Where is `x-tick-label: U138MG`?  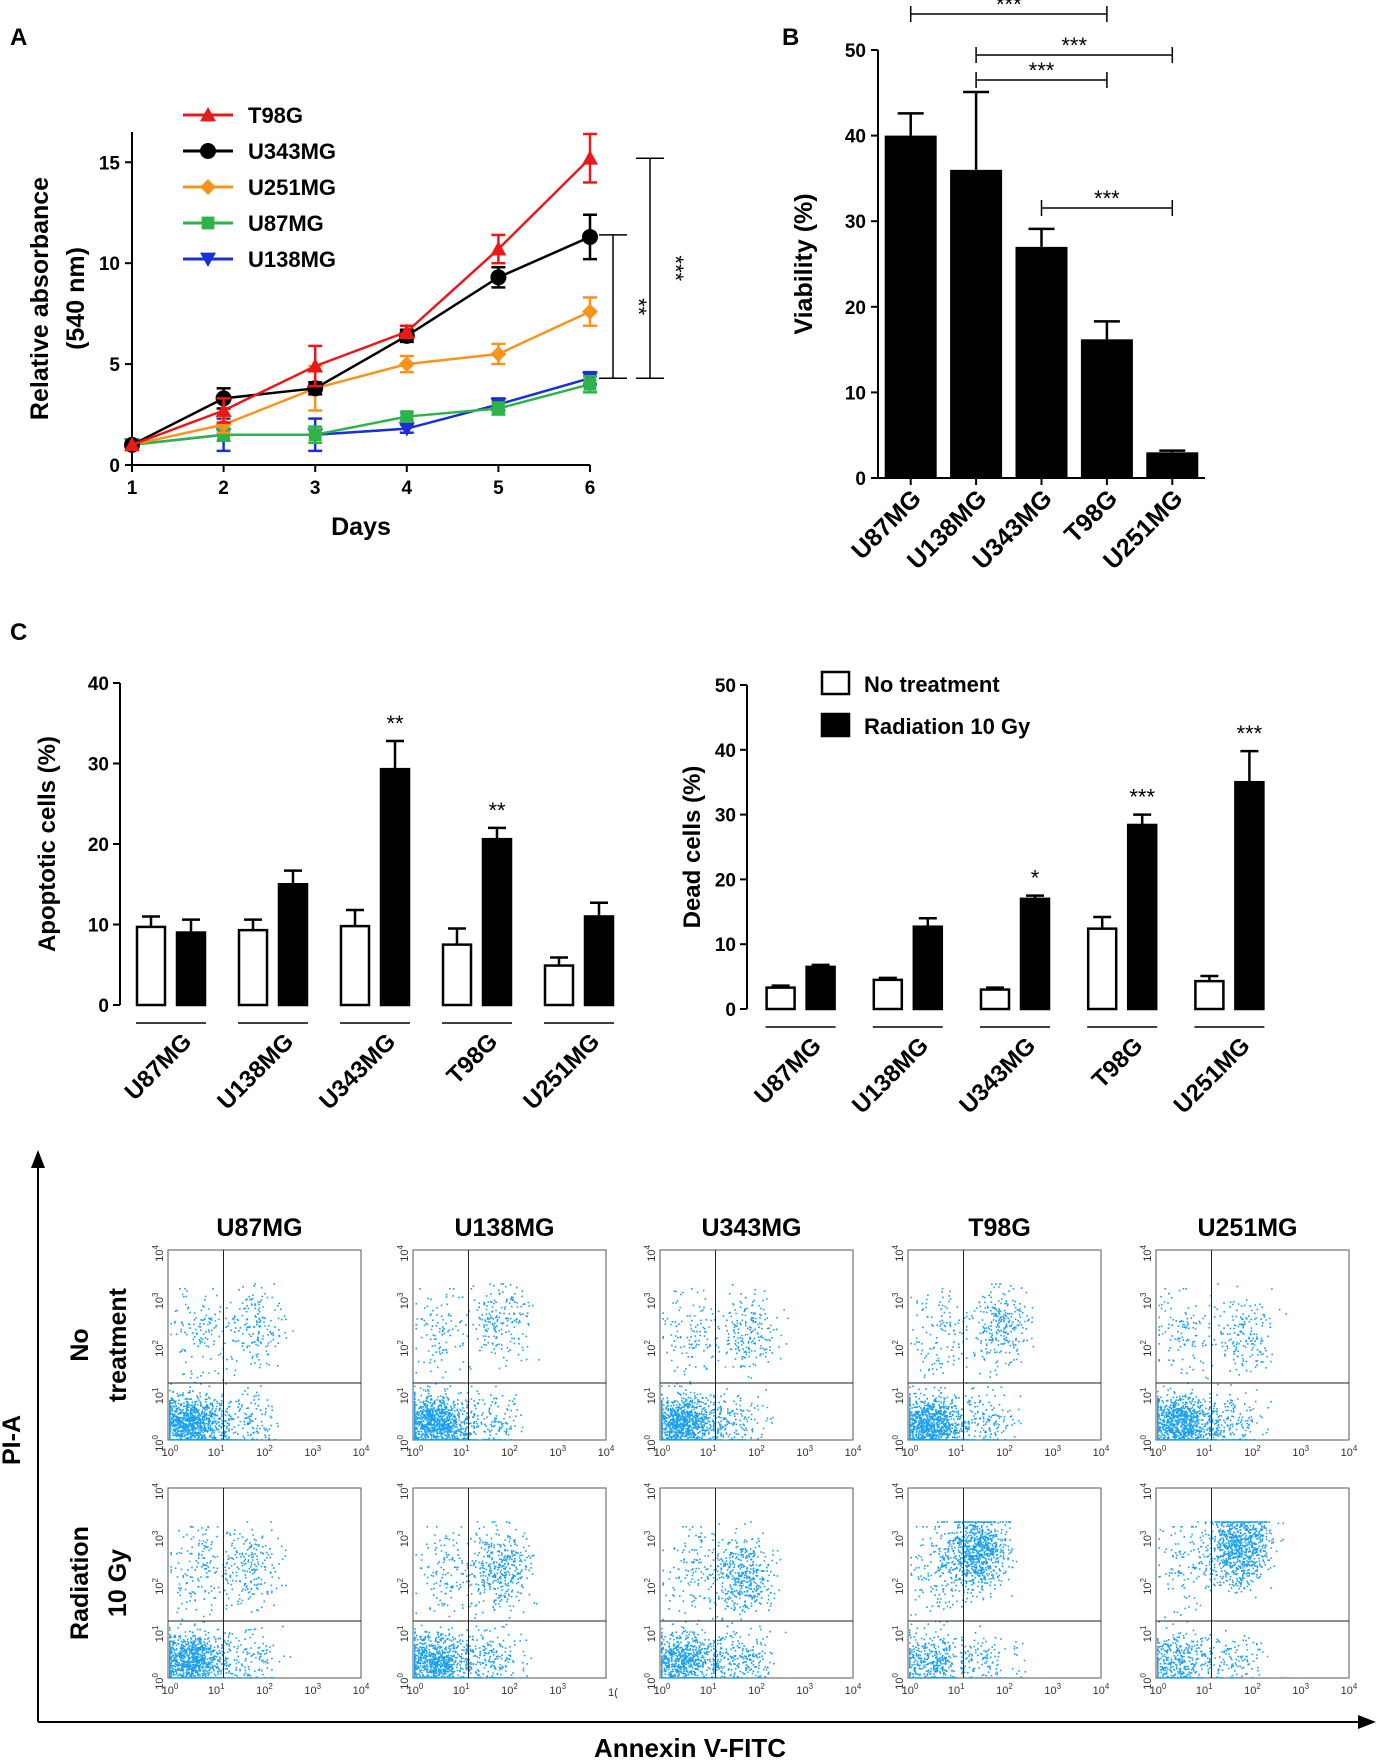
x-tick-label: U138MG is located at coordinates (890, 1075).